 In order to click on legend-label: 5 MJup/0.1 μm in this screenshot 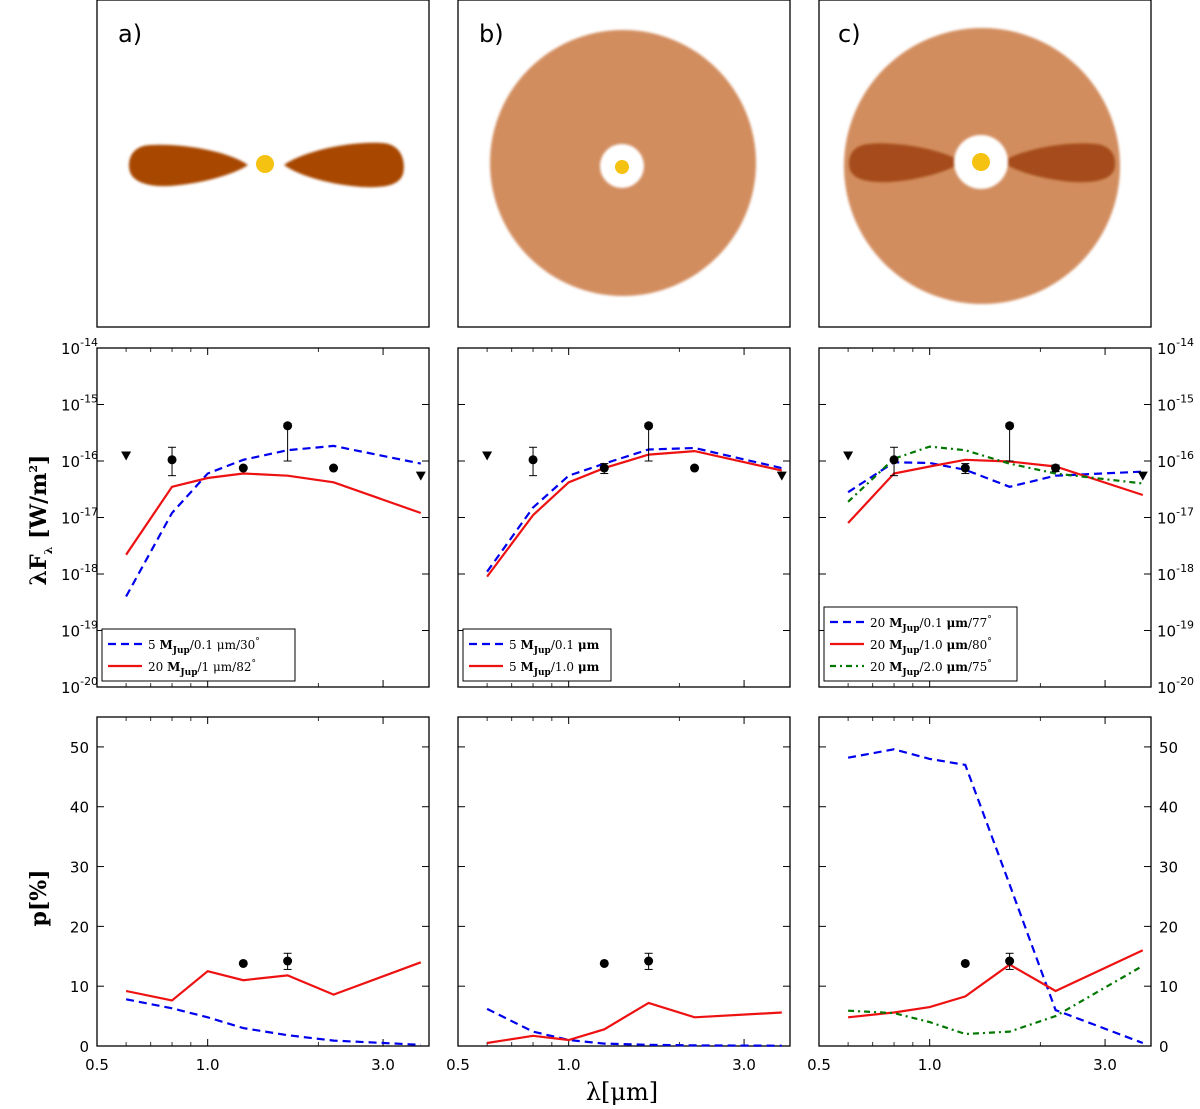, I will do `click(554, 647)`.